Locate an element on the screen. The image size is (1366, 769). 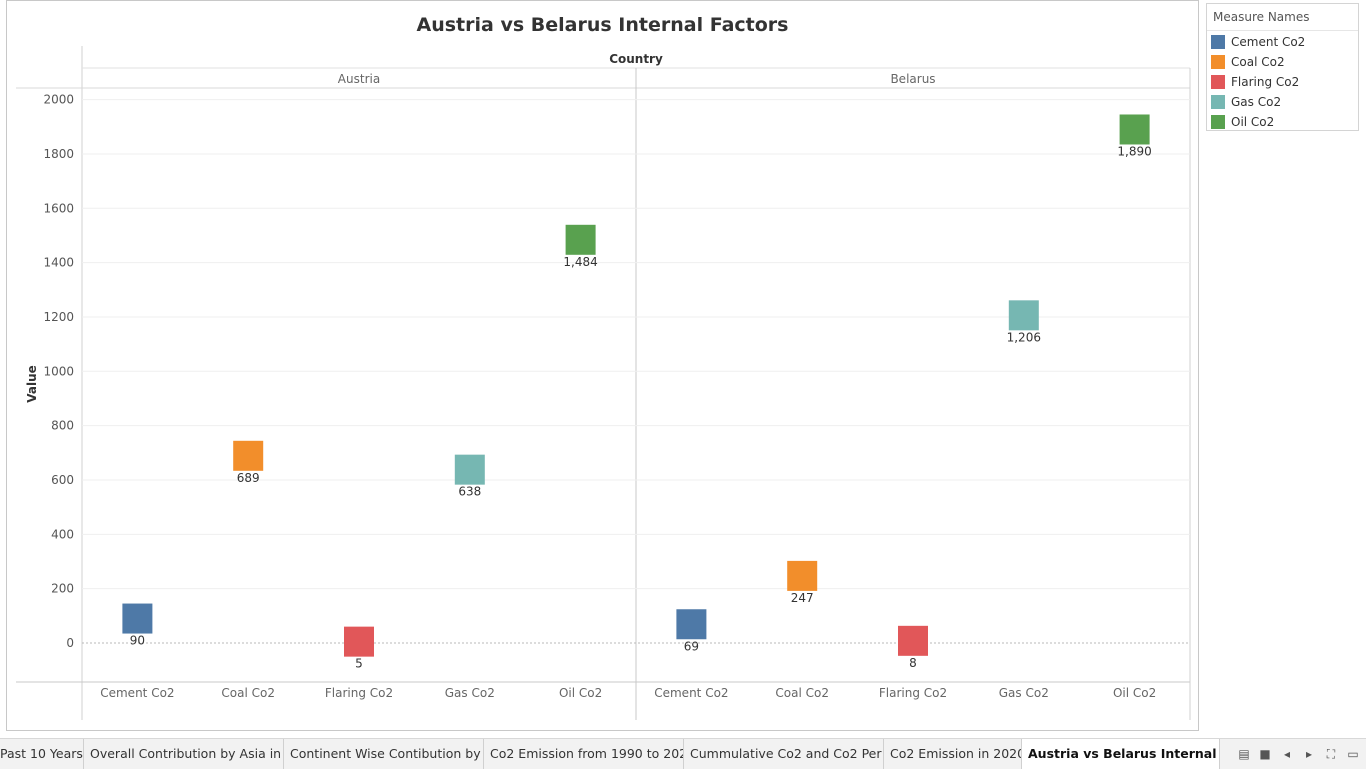
y-tick-label: 1400 is located at coordinates (58, 263).